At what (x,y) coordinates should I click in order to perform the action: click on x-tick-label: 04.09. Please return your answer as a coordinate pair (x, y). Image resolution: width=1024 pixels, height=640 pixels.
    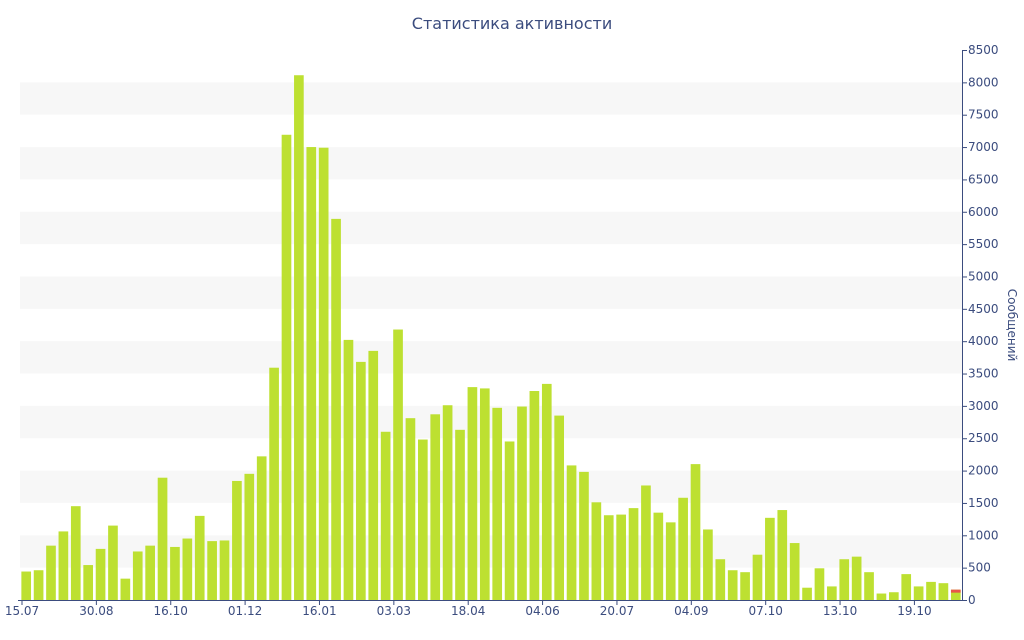
    Looking at the image, I should click on (691, 611).